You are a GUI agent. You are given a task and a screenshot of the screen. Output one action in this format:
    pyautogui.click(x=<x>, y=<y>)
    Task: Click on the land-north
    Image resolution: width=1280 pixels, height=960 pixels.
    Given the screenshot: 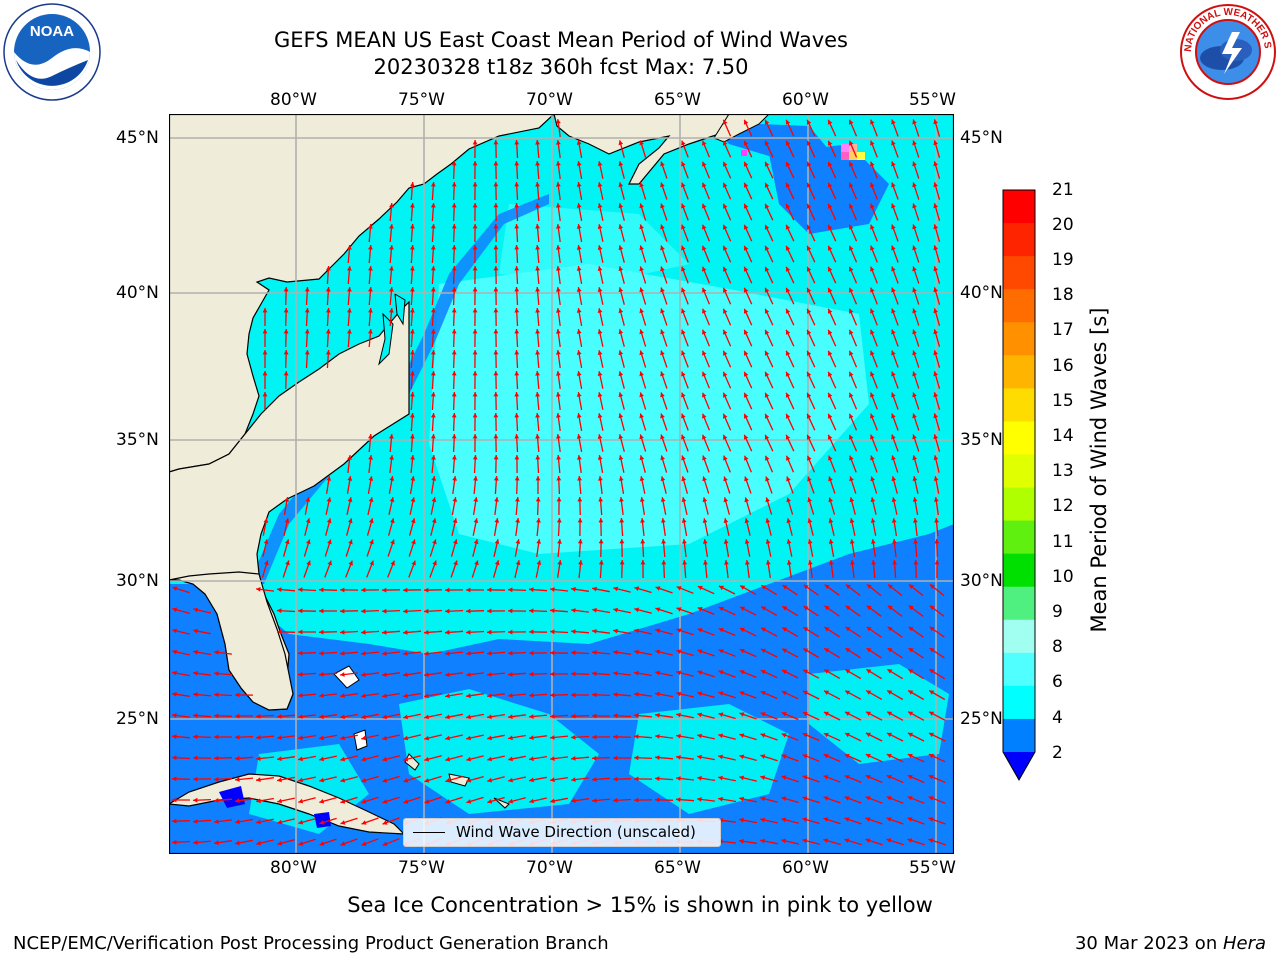 What is the action you would take?
    pyautogui.click(x=362, y=293)
    